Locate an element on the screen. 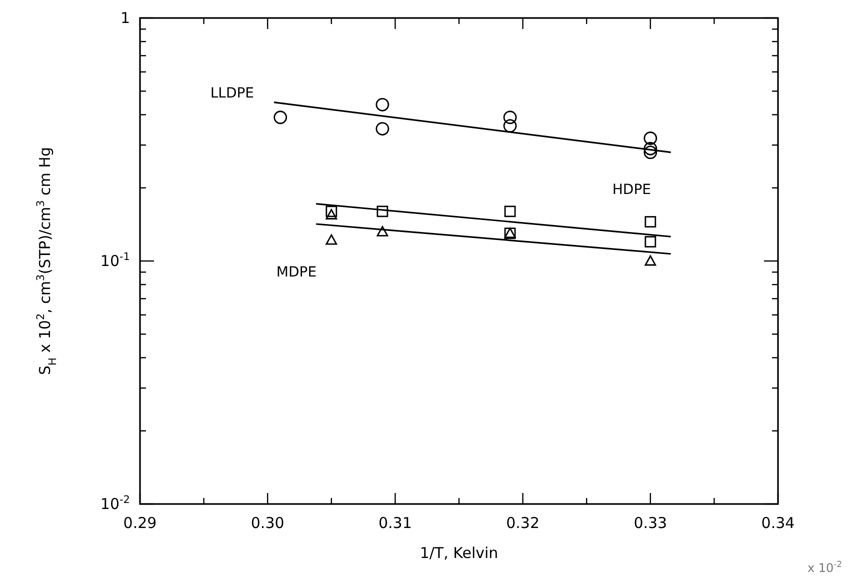 The width and height of the screenshot is (850, 584). x-tick-label: 0.33 is located at coordinates (651, 523).